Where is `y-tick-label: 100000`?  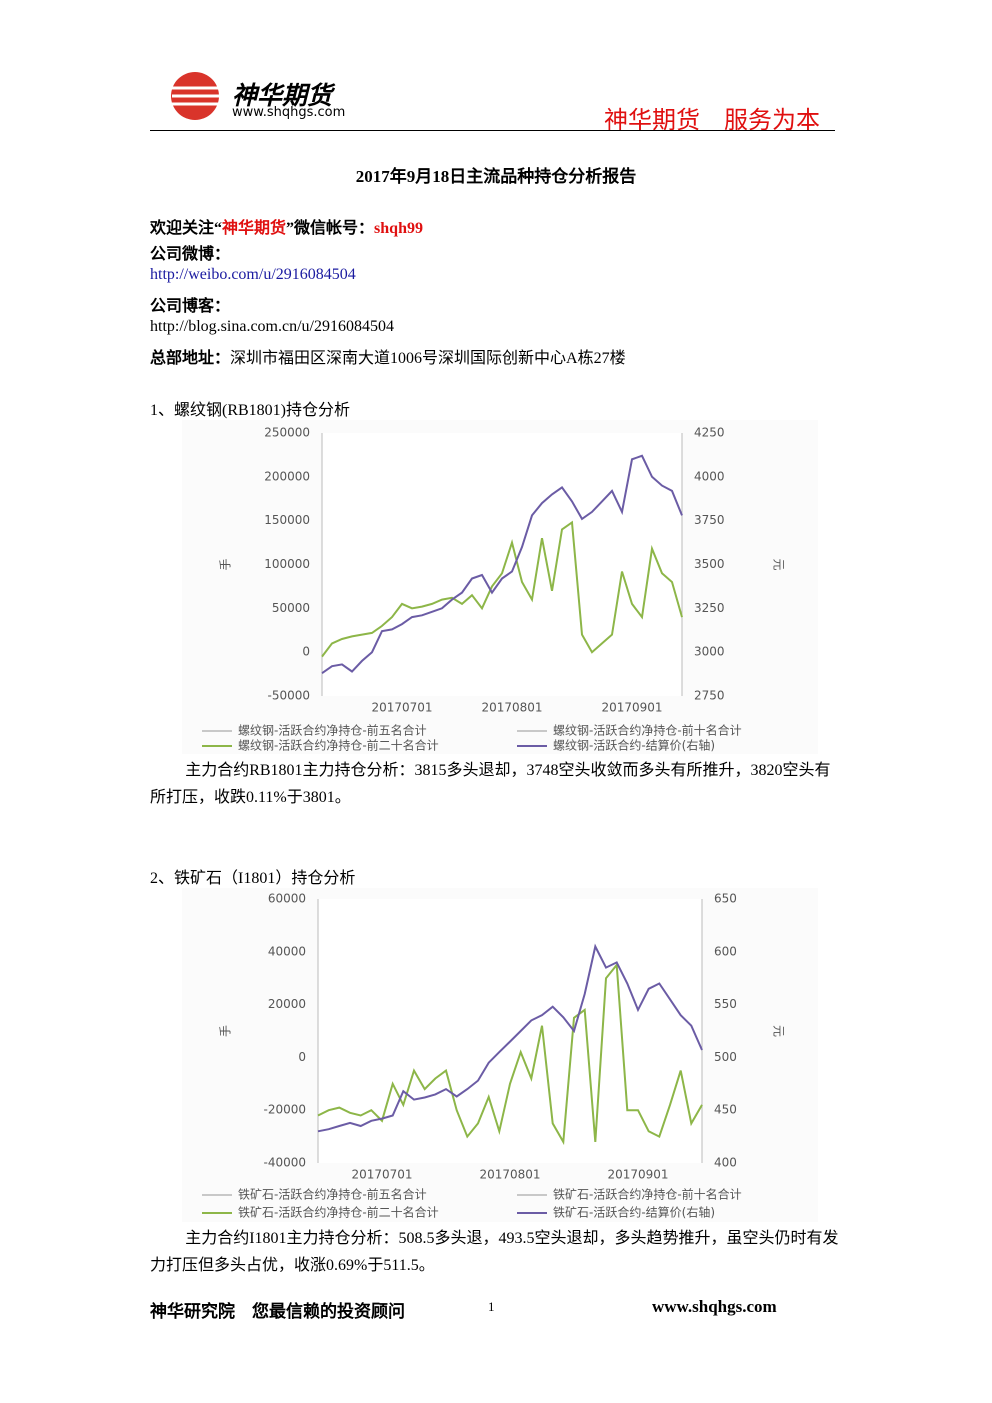 y-tick-label: 100000 is located at coordinates (287, 564).